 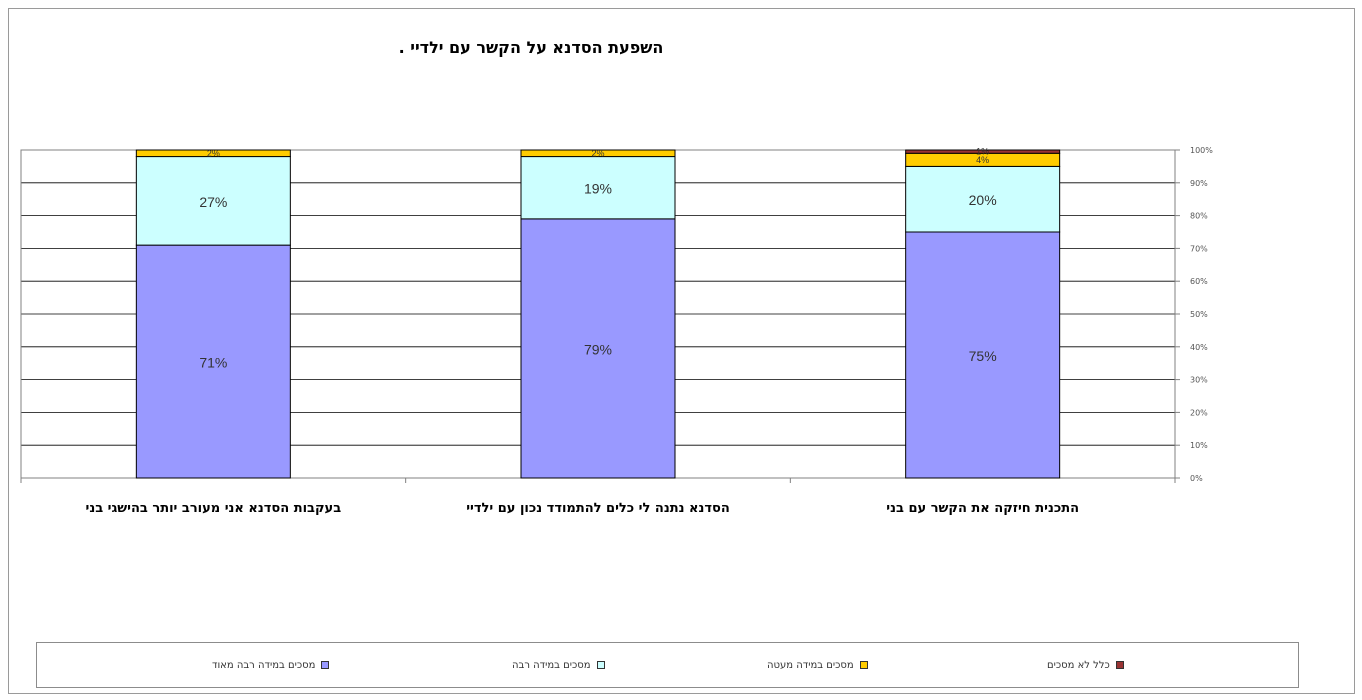 What do you see at coordinates (1199, 314) in the screenshot?
I see `y-tick-label: 50%` at bounding box center [1199, 314].